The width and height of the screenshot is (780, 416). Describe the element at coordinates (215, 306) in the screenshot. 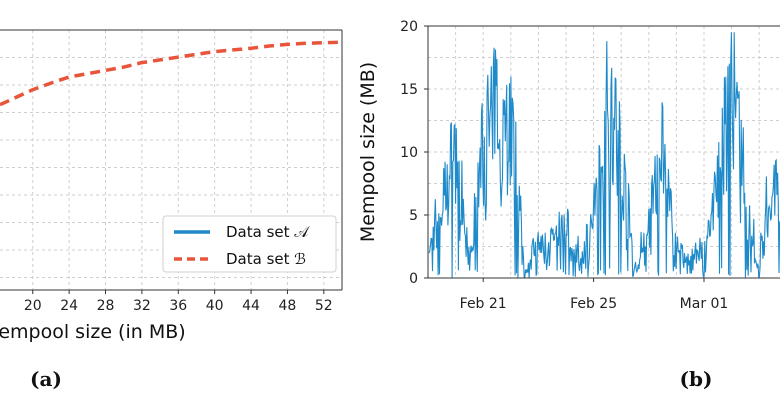

I see `chart-a-x-tick-label: 40` at that location.